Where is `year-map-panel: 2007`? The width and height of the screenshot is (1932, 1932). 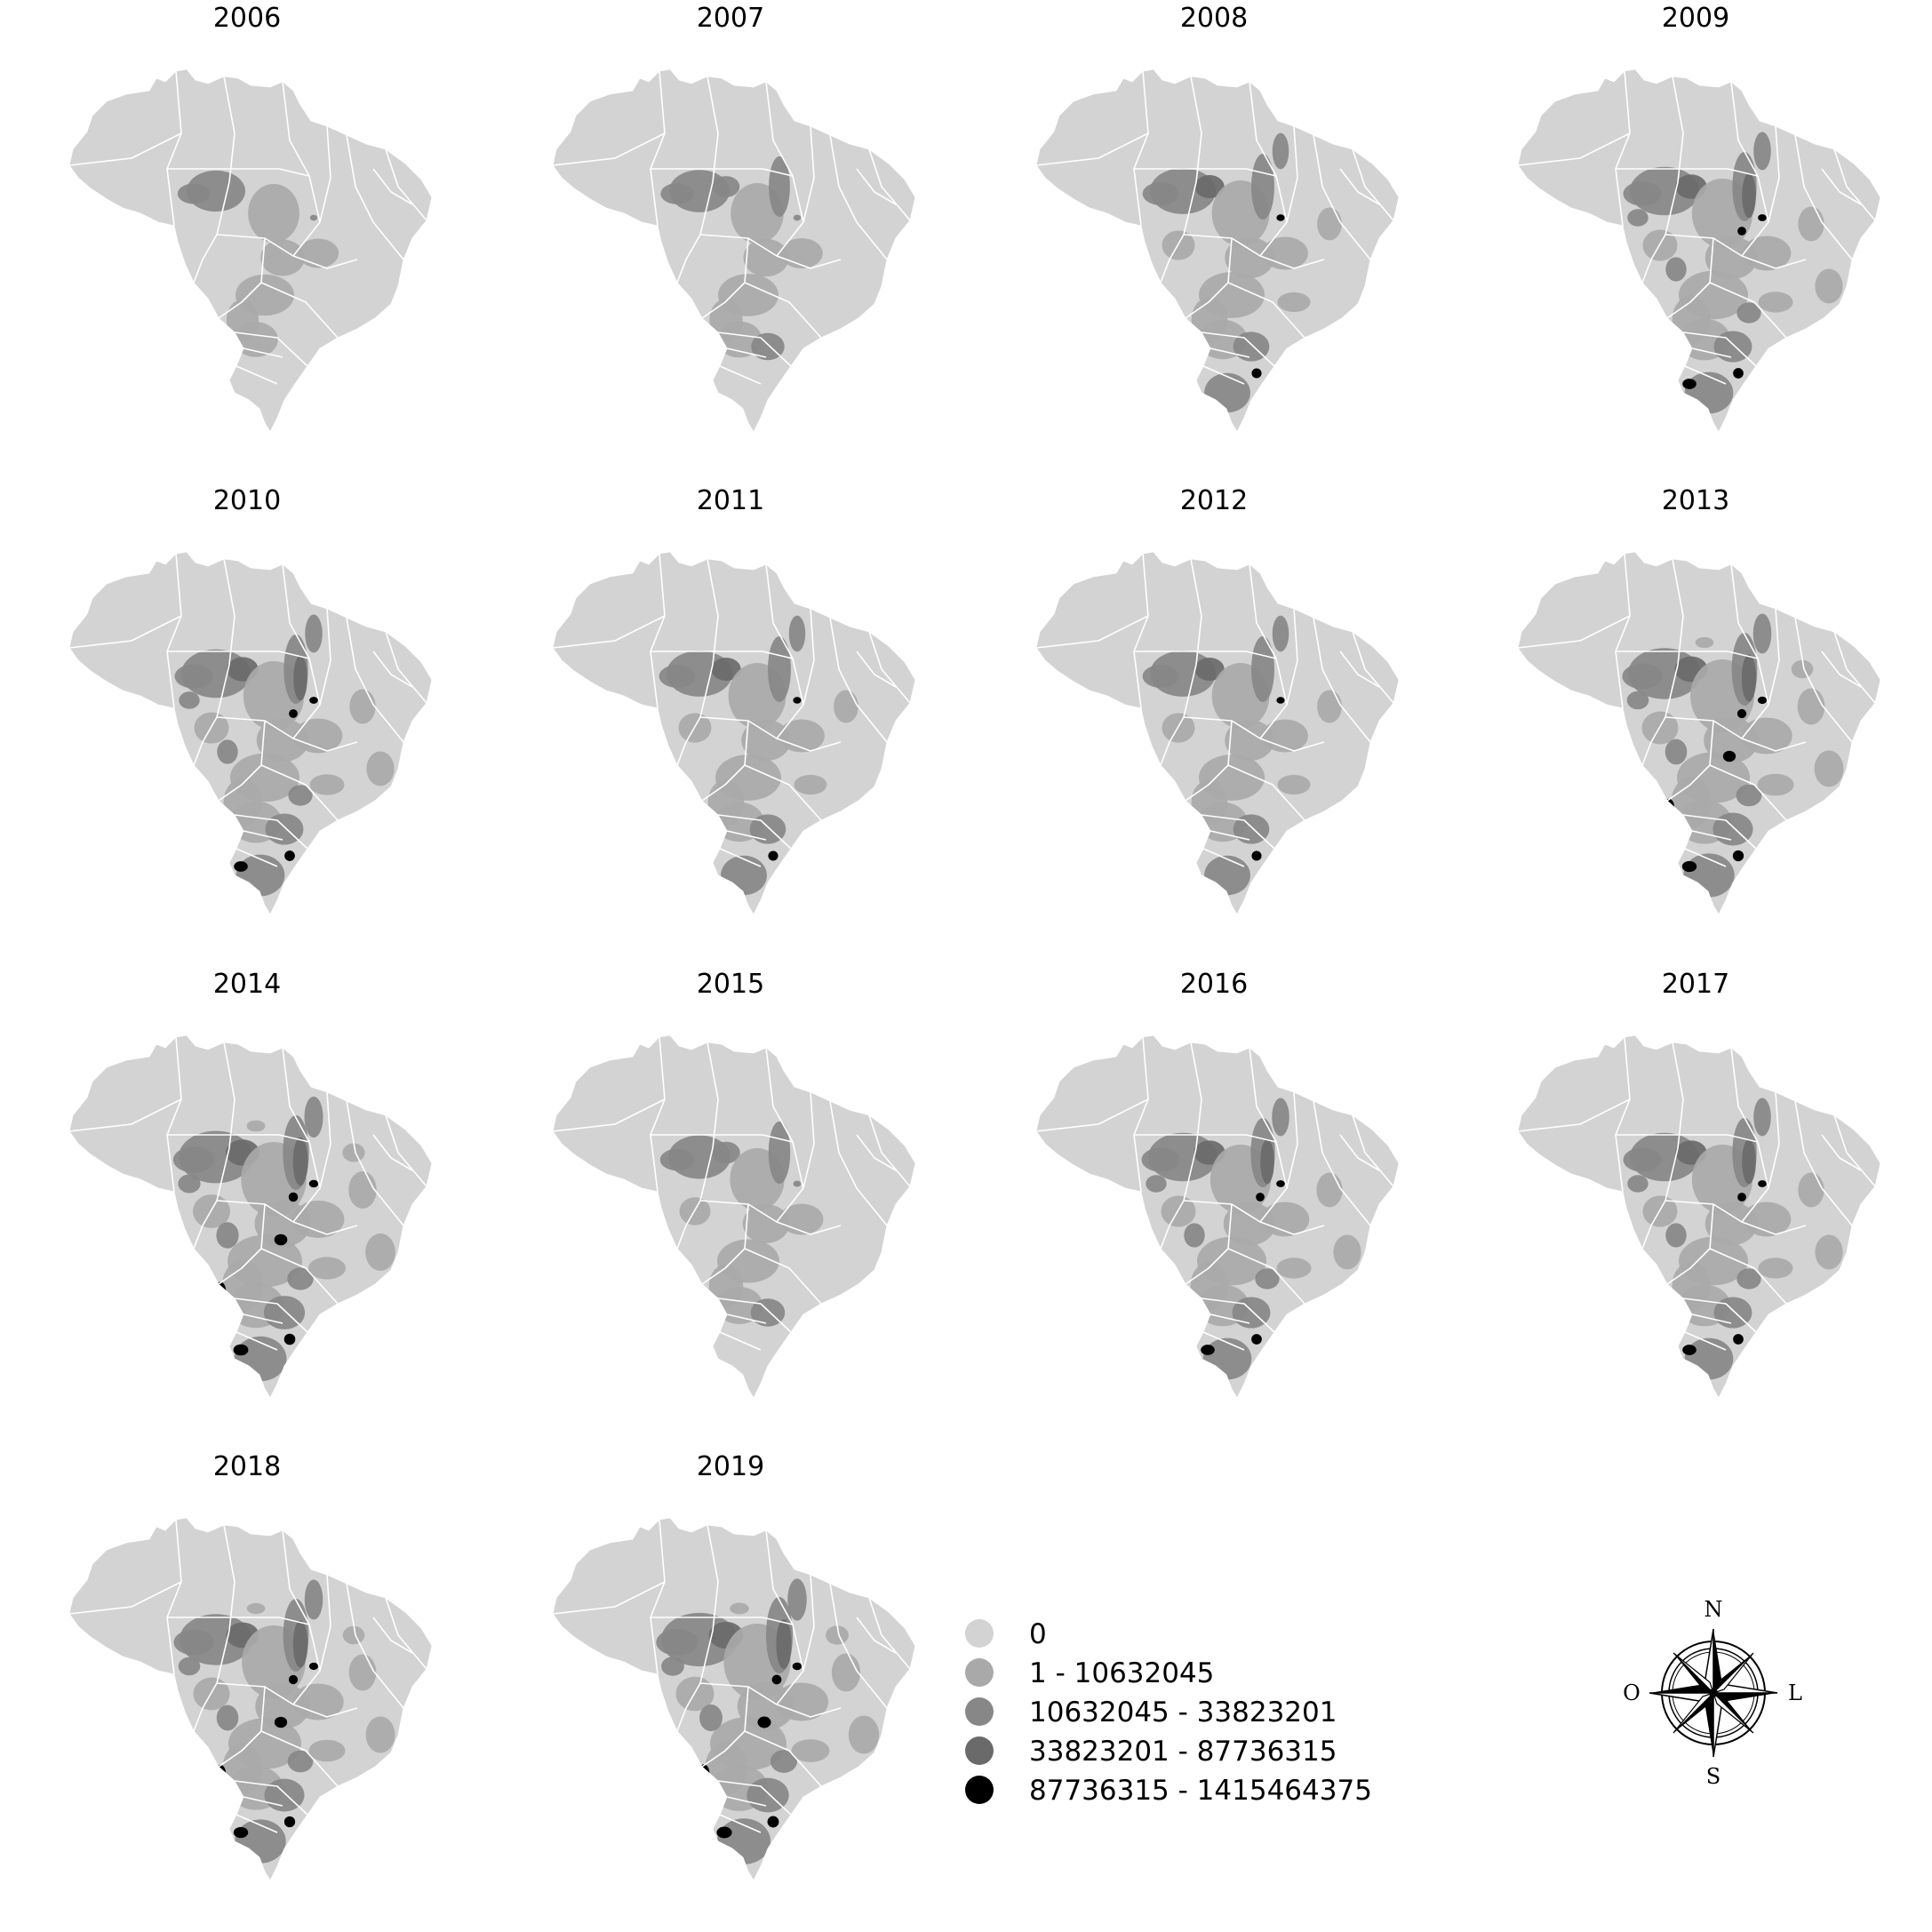 year-map-panel: 2007 is located at coordinates (734, 218).